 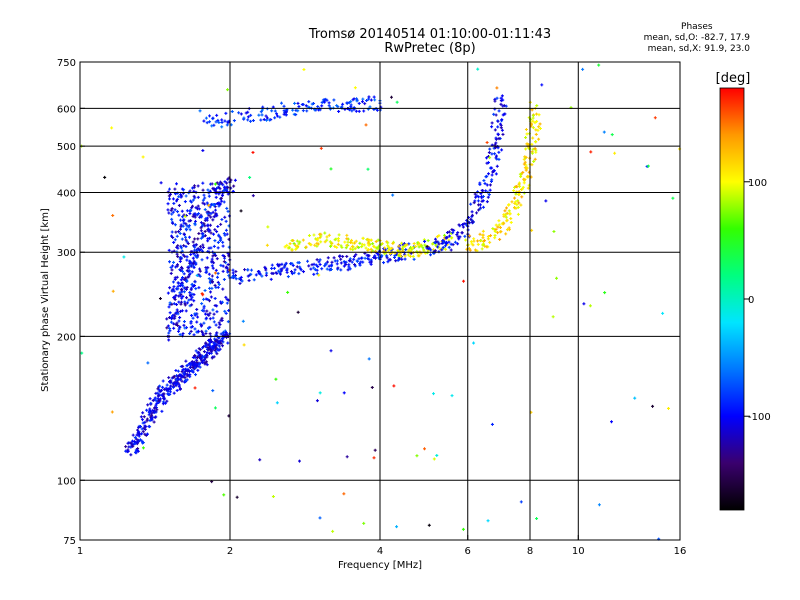 What do you see at coordinates (230, 551) in the screenshot?
I see `x-tick-label: 2` at bounding box center [230, 551].